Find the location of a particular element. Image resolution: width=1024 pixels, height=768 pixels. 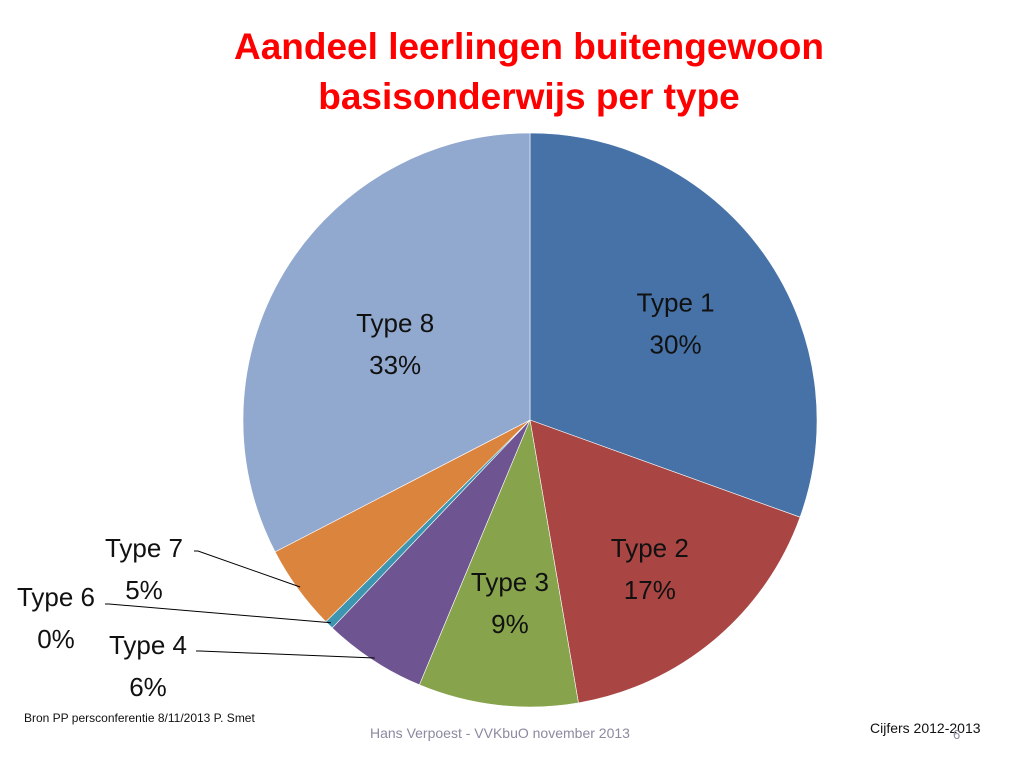

slice-percent-type-3: 9% is located at coordinates (510, 624).